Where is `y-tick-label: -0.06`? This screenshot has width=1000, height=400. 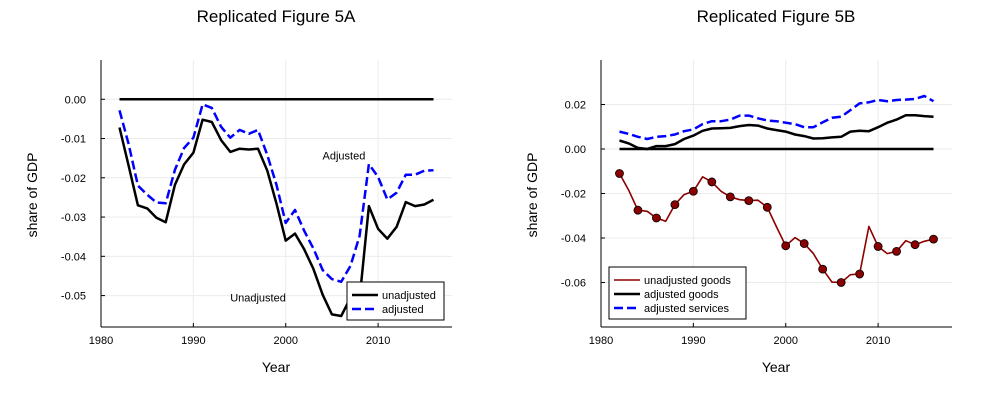 y-tick-label: -0.06 is located at coordinates (573, 284).